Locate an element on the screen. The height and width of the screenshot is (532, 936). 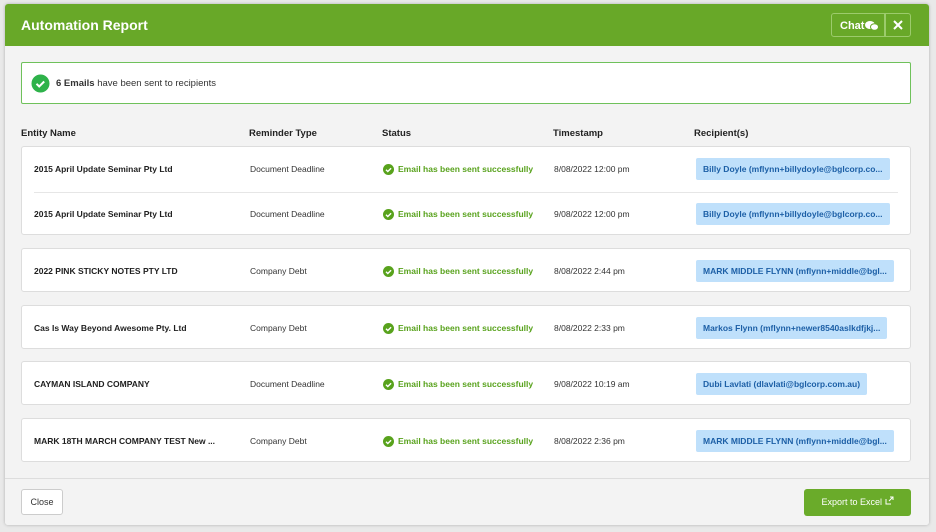
chat-icon is located at coordinates (872, 26).